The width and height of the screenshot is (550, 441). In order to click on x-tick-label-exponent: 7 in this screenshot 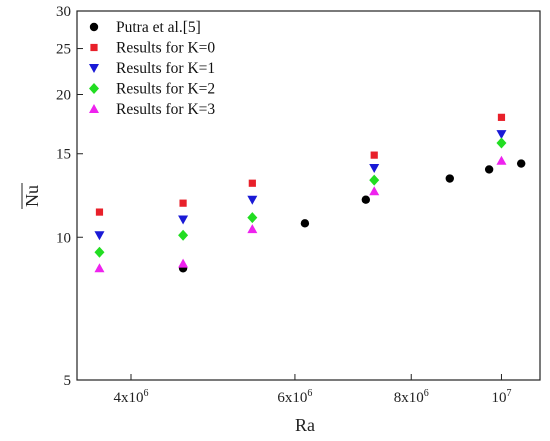, I will do `click(508, 393)`.